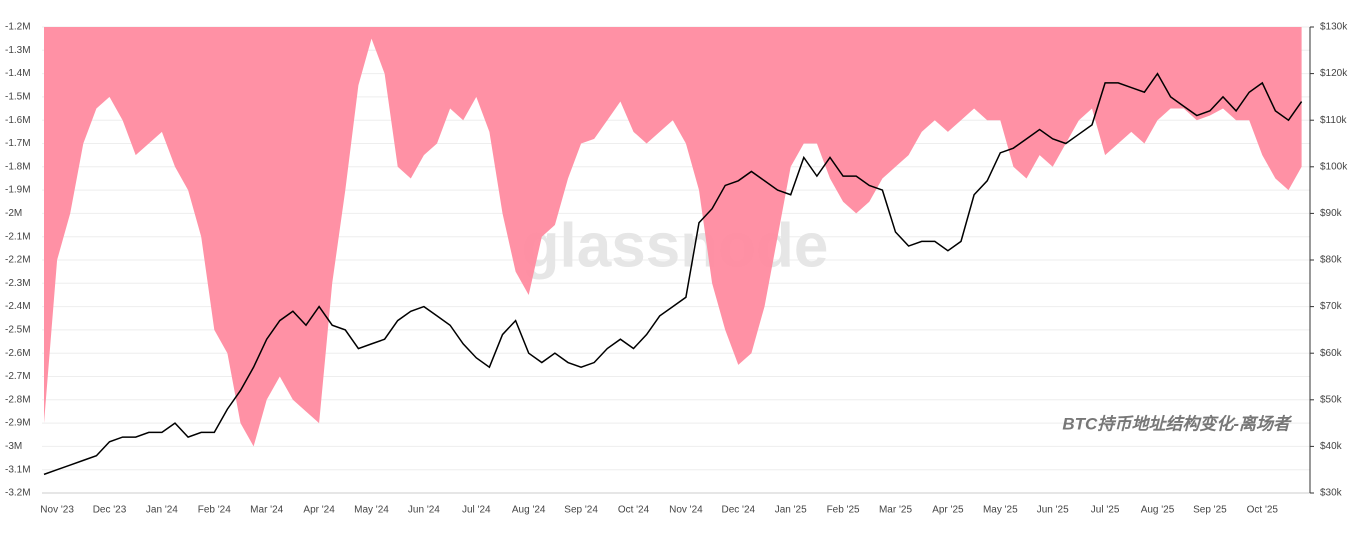  Describe the element at coordinates (18, 423) in the screenshot. I see `y-tick-label: -2.9M` at that location.